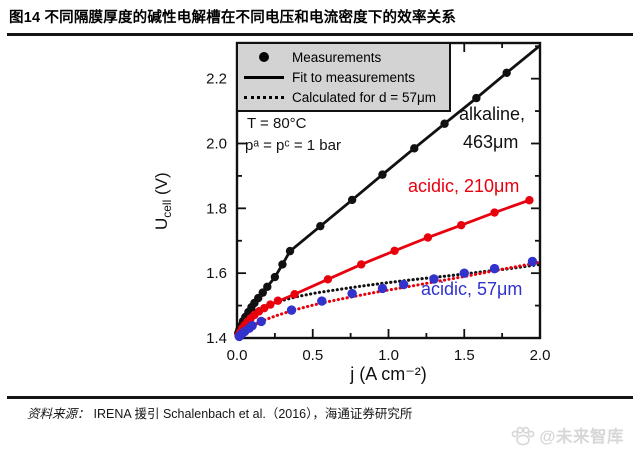  What do you see at coordinates (464, 186) in the screenshot?
I see `label-acidic-210um: acidic, 210μm` at bounding box center [464, 186].